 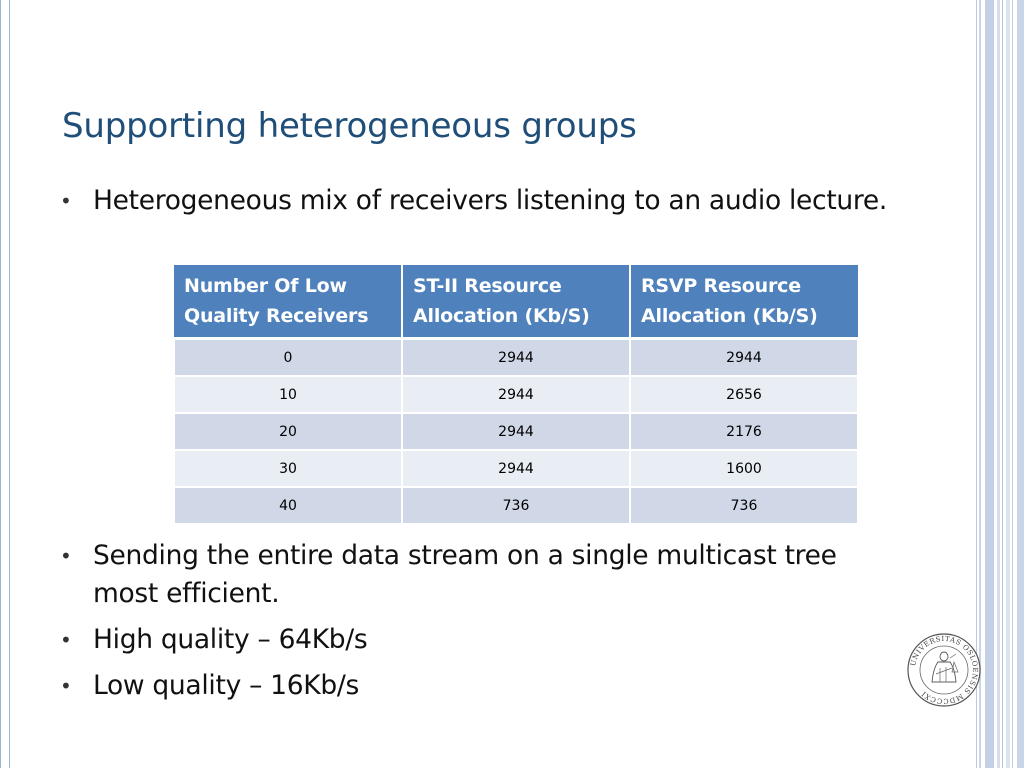 What do you see at coordinates (226, 685) in the screenshot?
I see `bullet-text: Low quality – 16Kb/s` at bounding box center [226, 685].